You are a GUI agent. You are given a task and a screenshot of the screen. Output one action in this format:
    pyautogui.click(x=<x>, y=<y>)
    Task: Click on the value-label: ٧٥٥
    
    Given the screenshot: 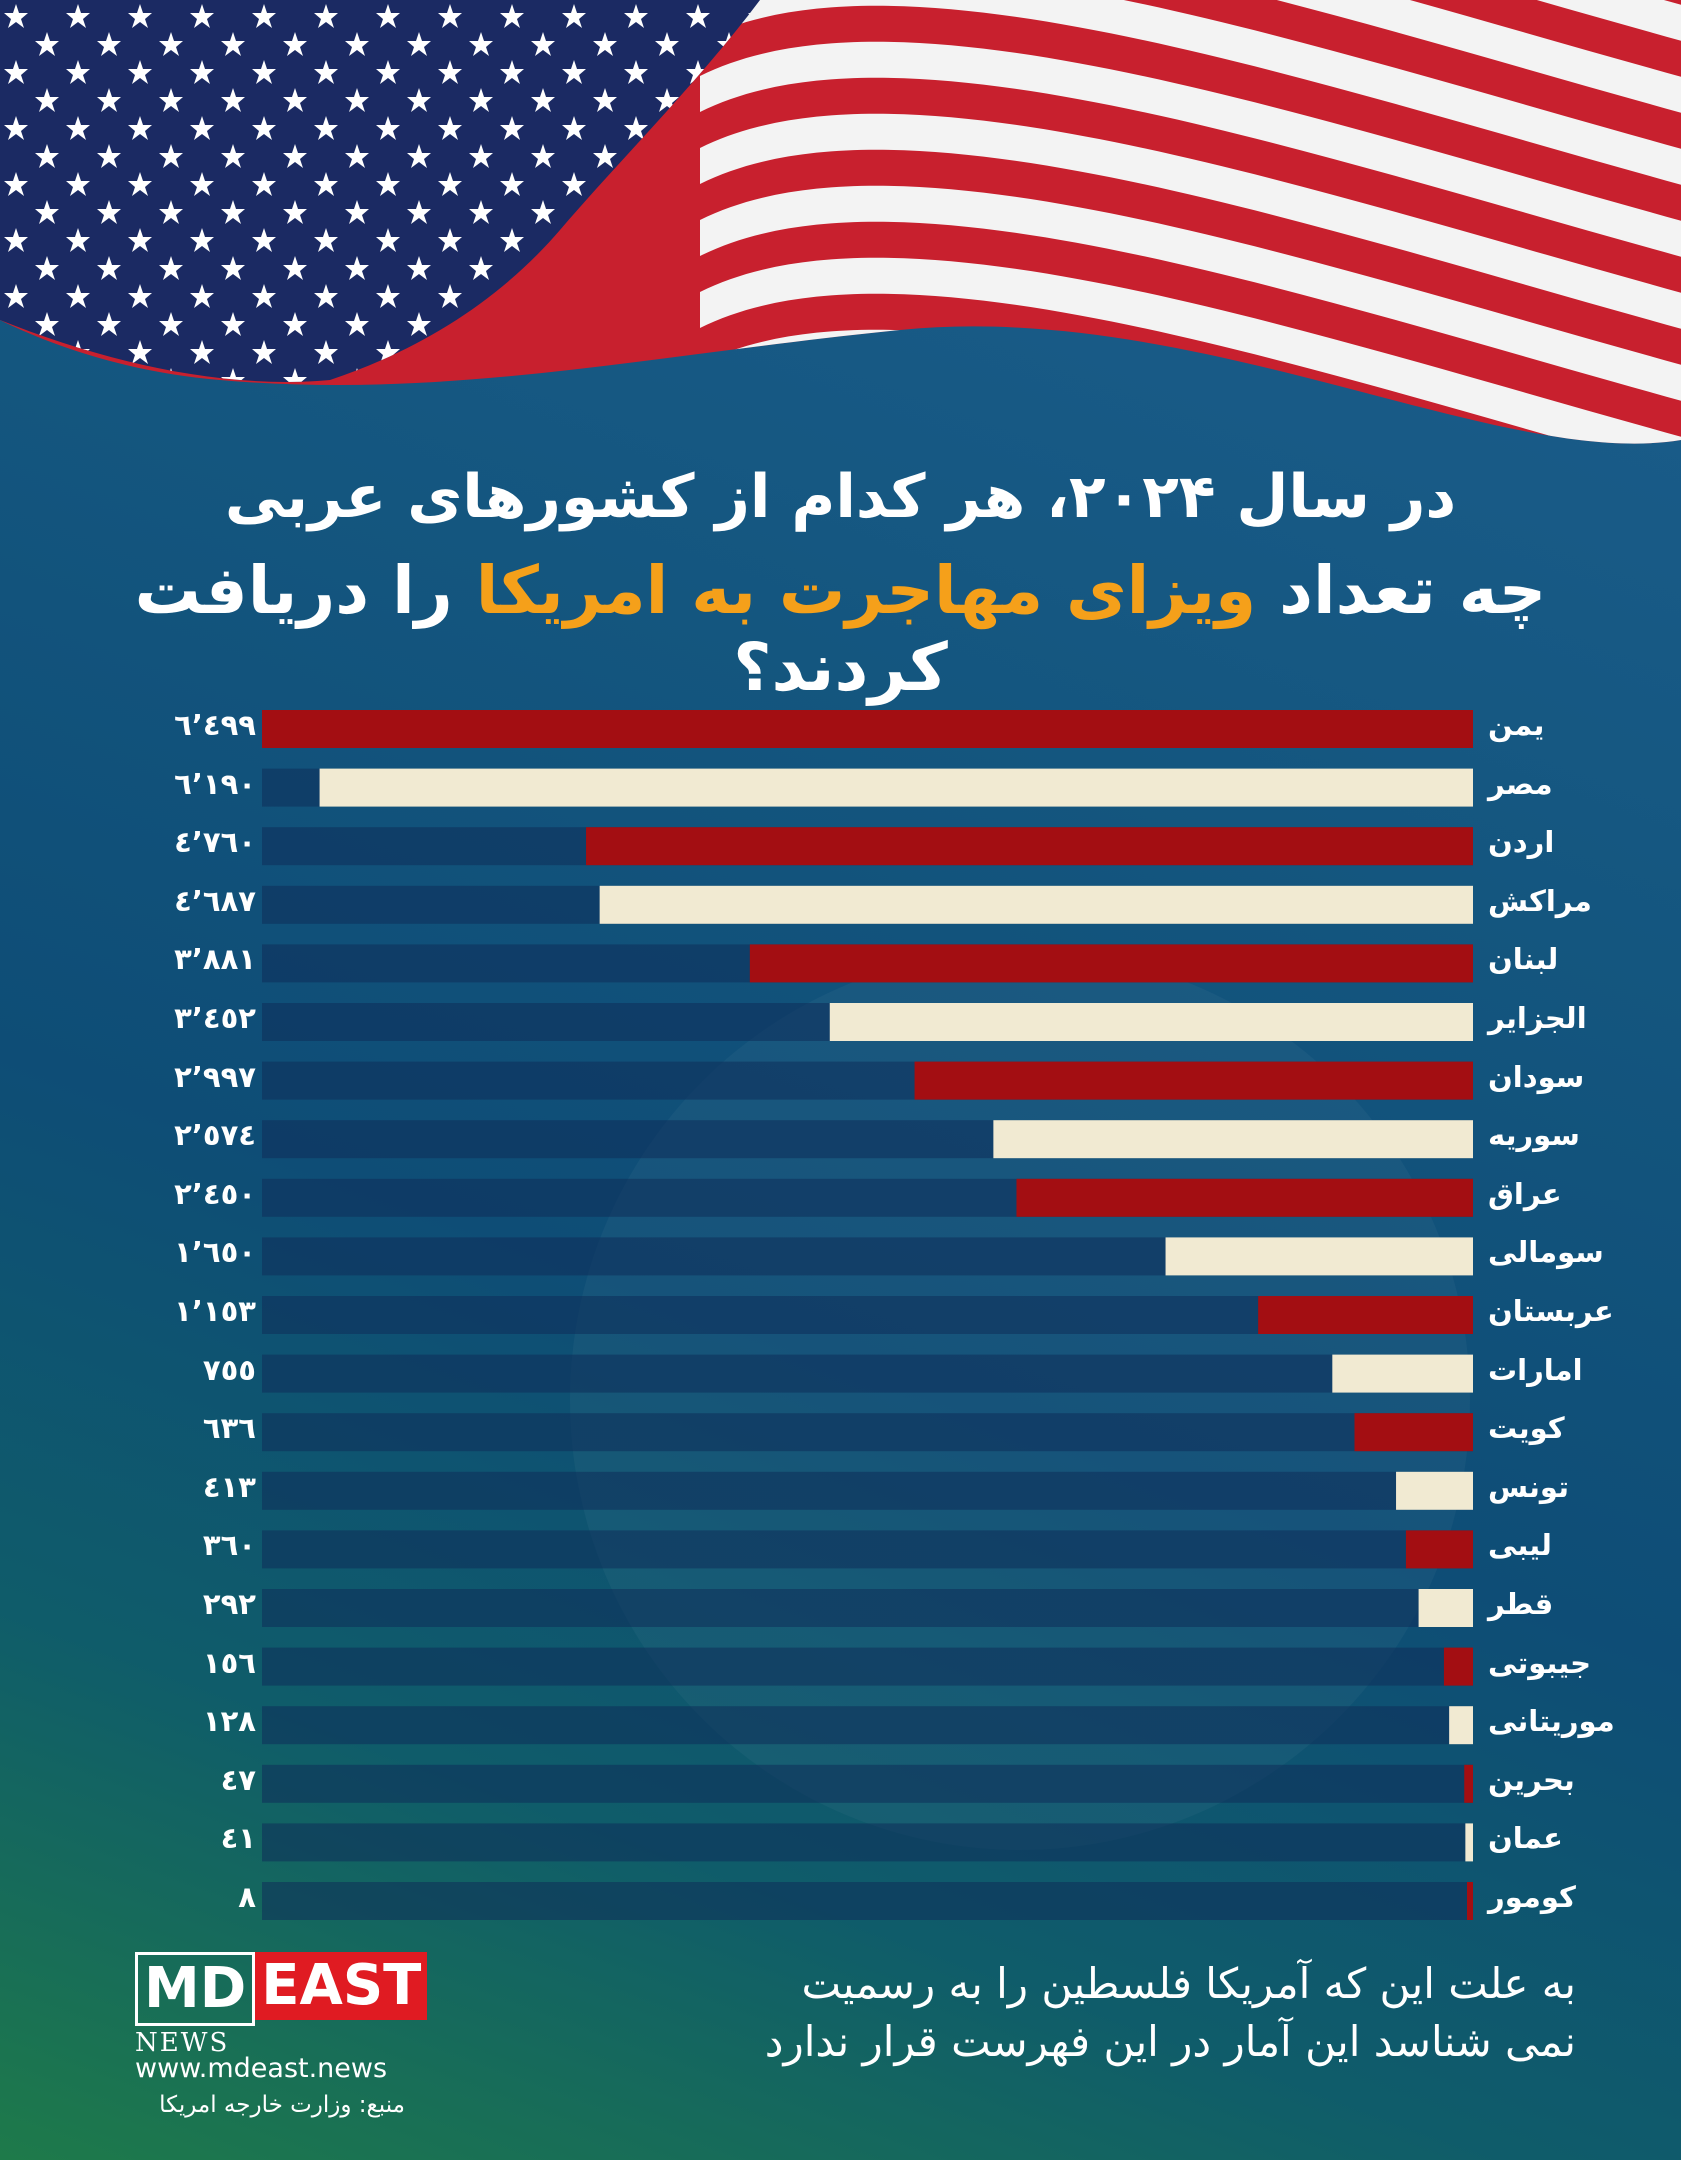 What is the action you would take?
    pyautogui.click(x=229, y=1369)
    